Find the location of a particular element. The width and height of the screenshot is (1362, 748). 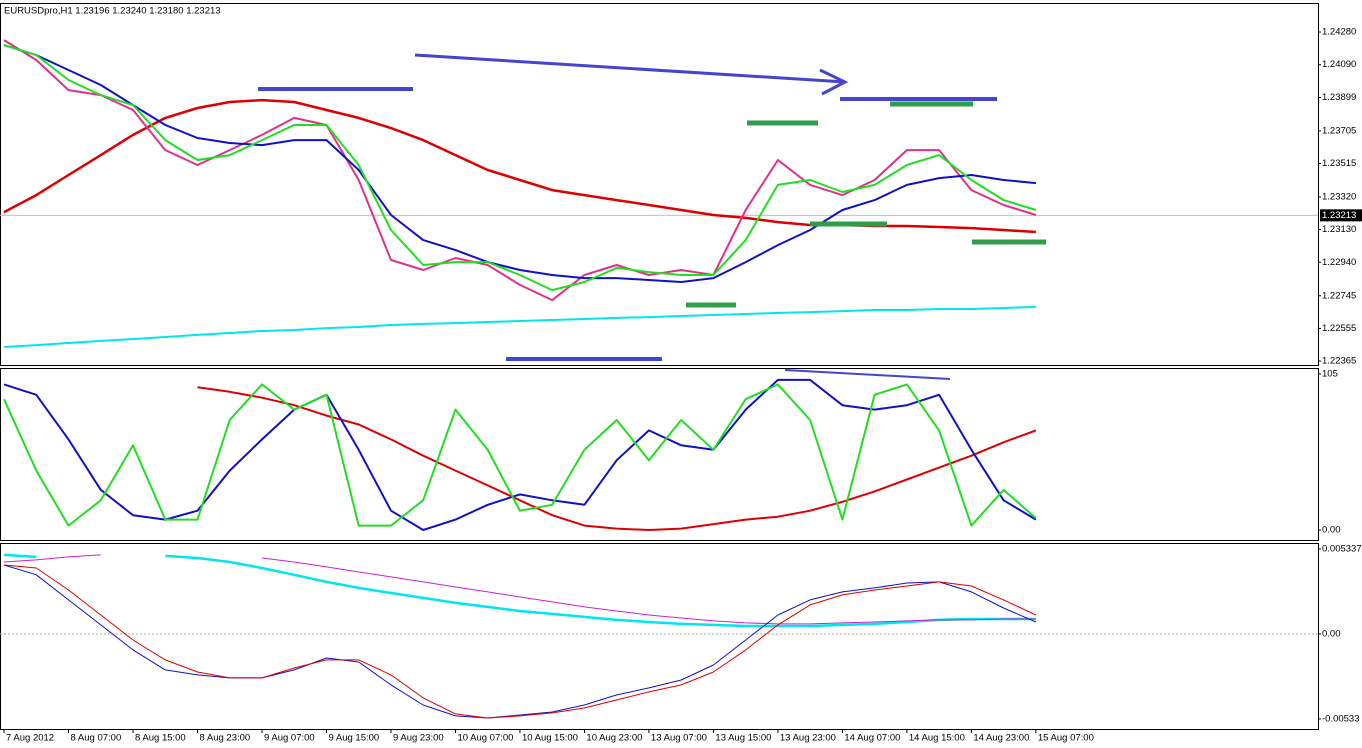

x-tick-label: 8 Aug 15:00 is located at coordinates (160, 738).